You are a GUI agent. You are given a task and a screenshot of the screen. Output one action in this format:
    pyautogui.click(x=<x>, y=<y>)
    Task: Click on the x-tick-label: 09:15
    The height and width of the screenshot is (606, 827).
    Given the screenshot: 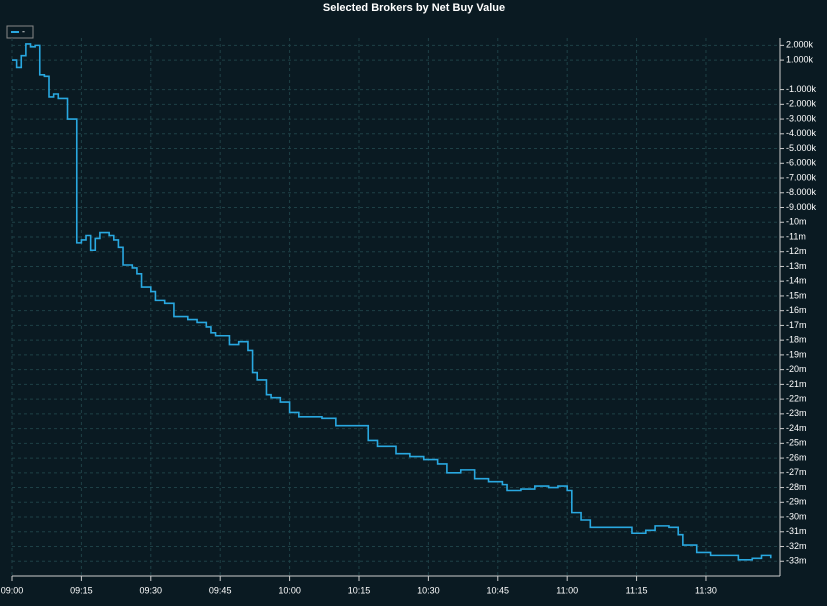 What is the action you would take?
    pyautogui.click(x=81, y=590)
    